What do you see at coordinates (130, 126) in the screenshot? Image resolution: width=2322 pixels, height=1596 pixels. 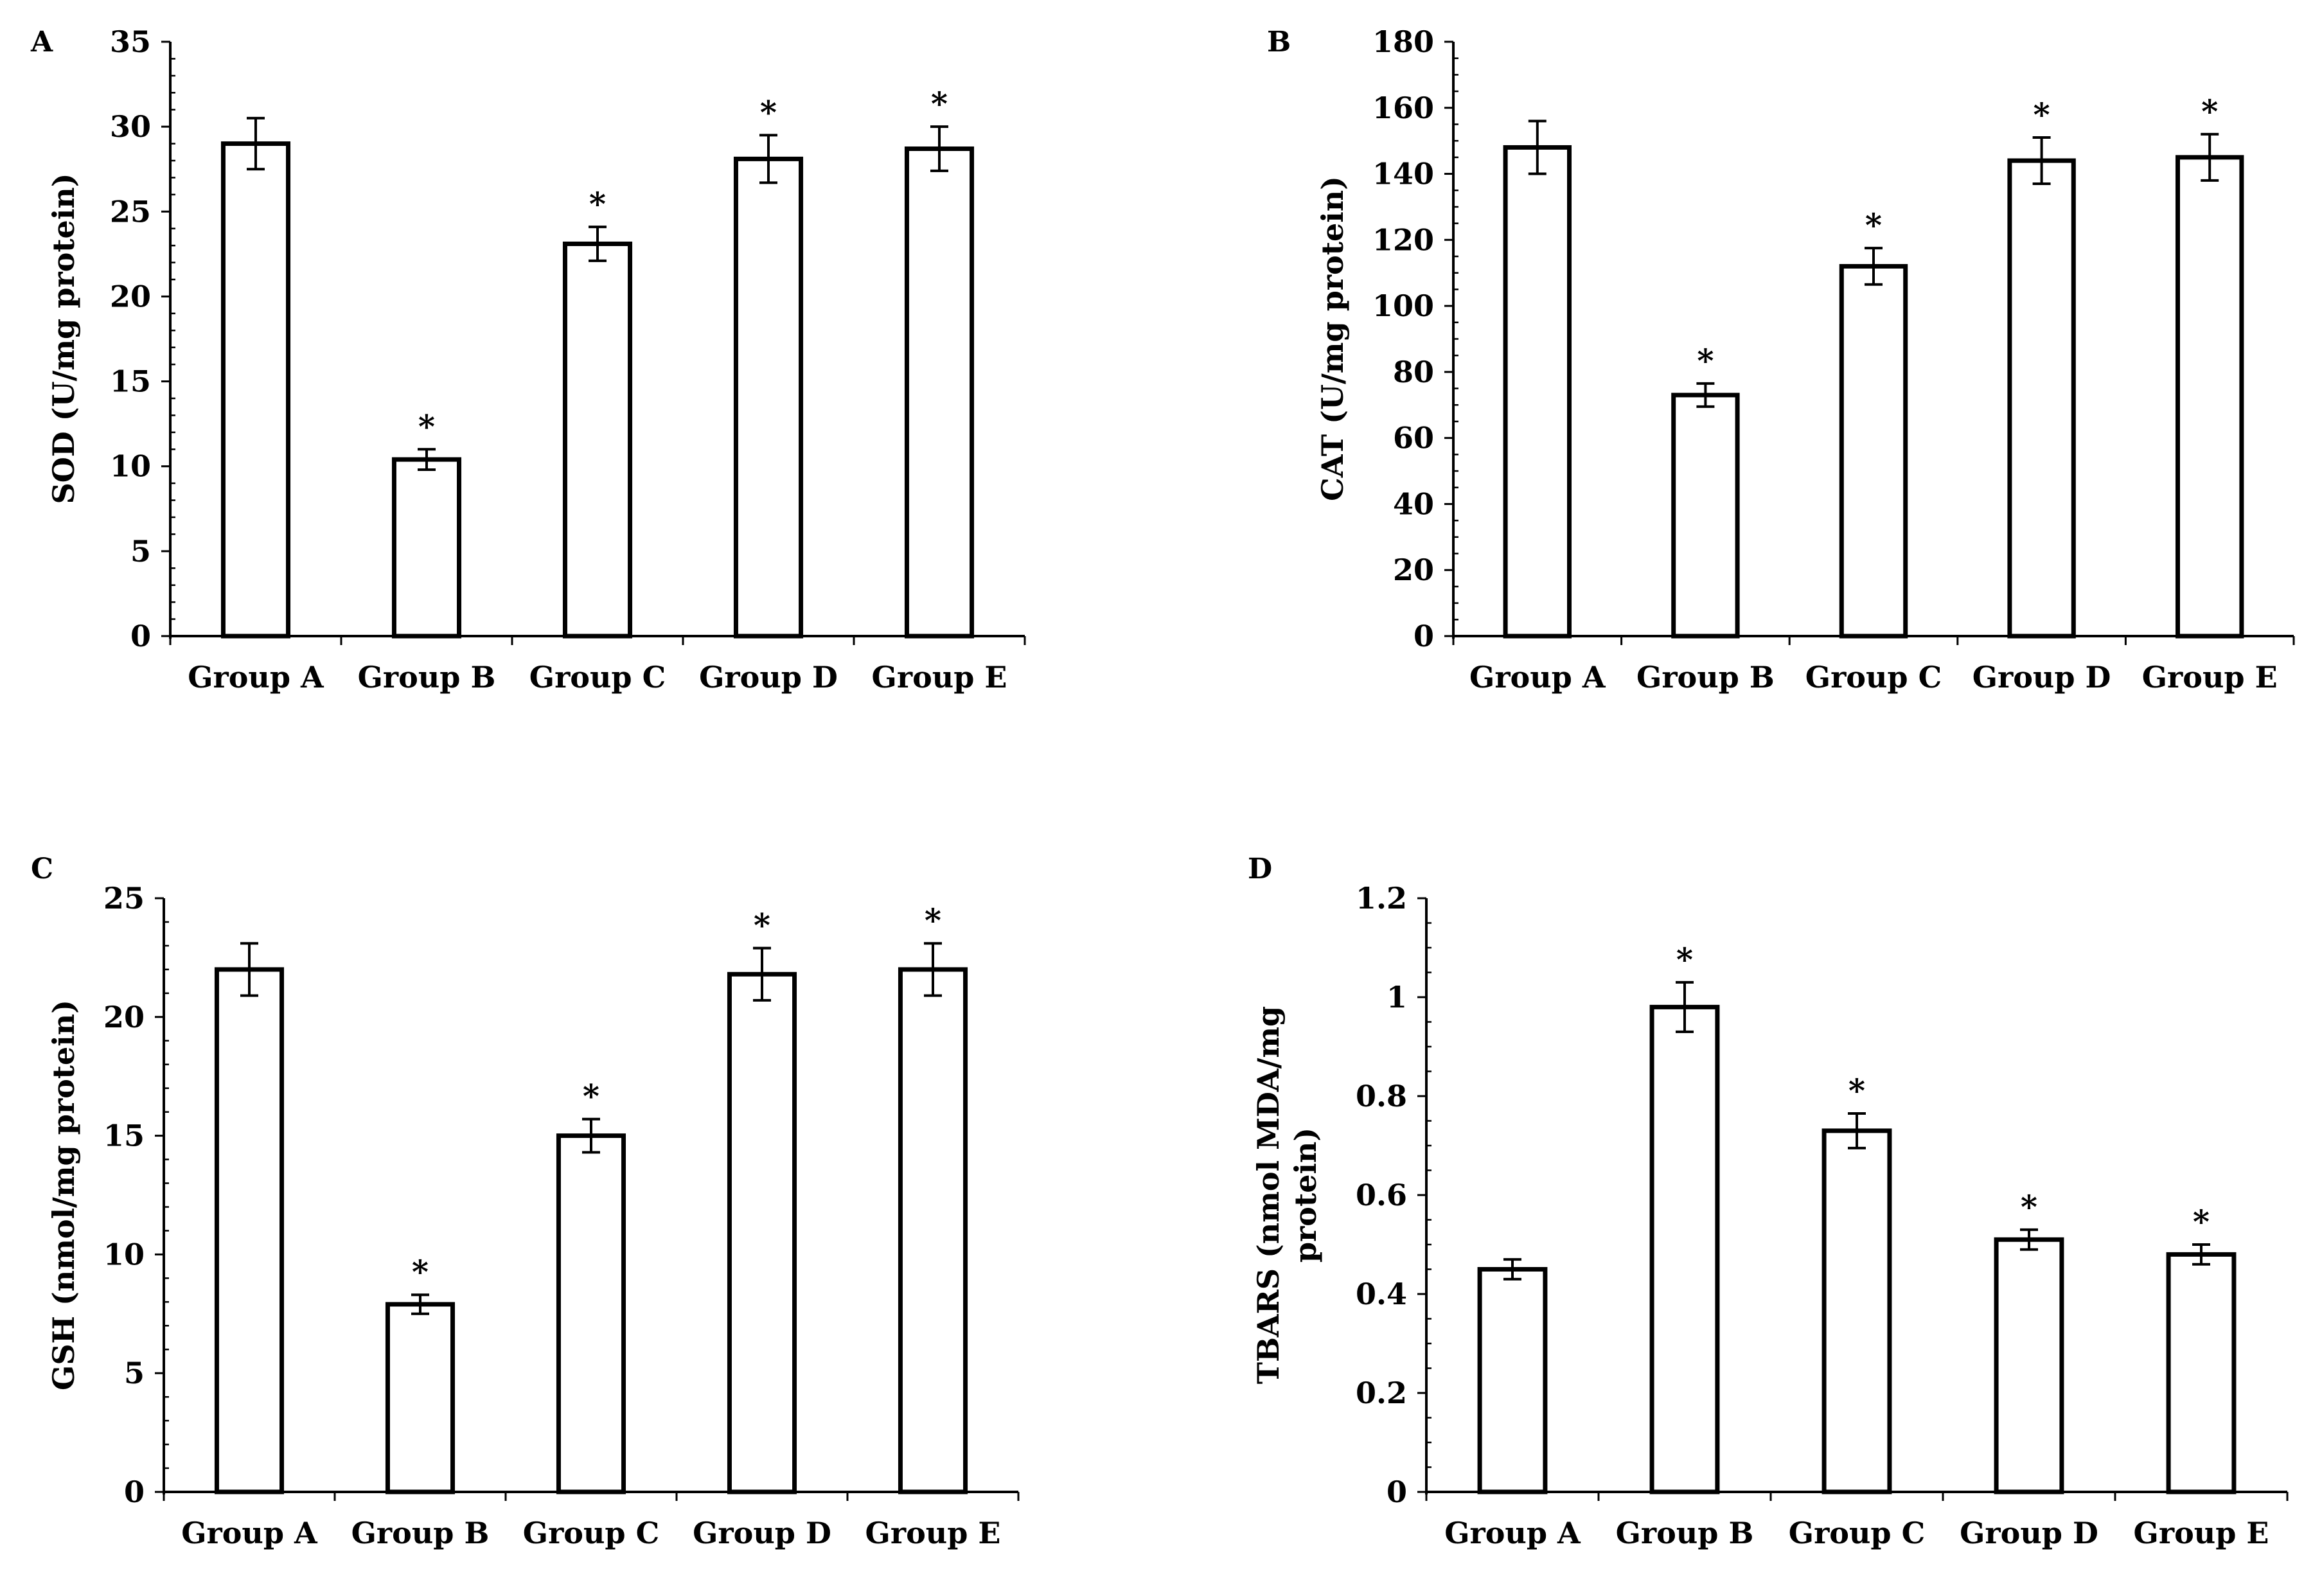 I see `y-tick-label: 30` at bounding box center [130, 126].